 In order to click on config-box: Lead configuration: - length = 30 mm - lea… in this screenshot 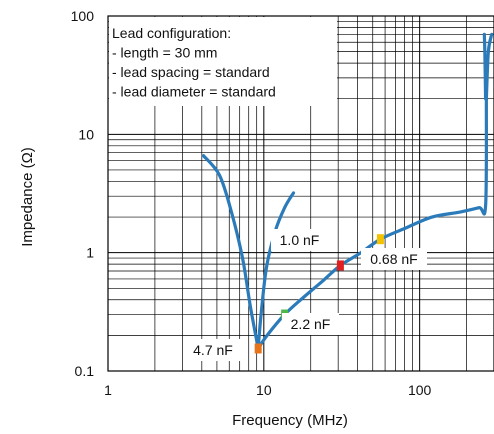, I will do `click(223, 61)`.